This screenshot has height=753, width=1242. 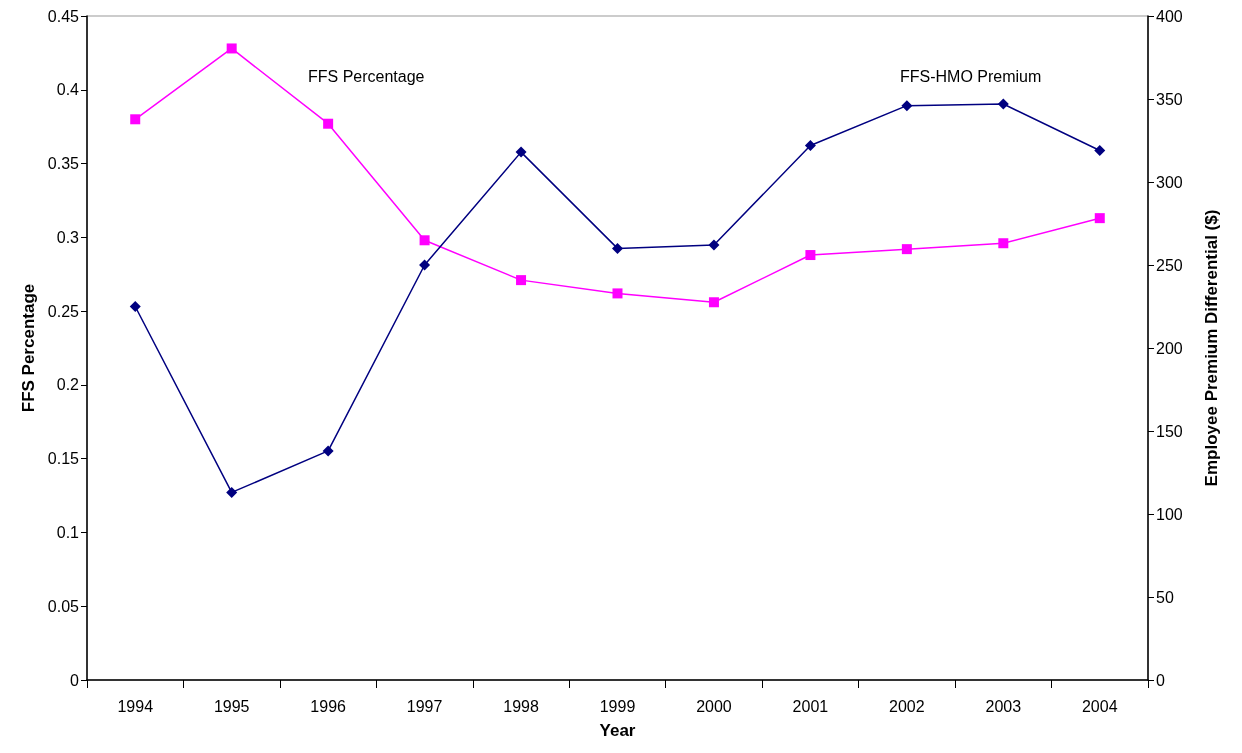 What do you see at coordinates (328, 706) in the screenshot?
I see `x-tick-label: 1996` at bounding box center [328, 706].